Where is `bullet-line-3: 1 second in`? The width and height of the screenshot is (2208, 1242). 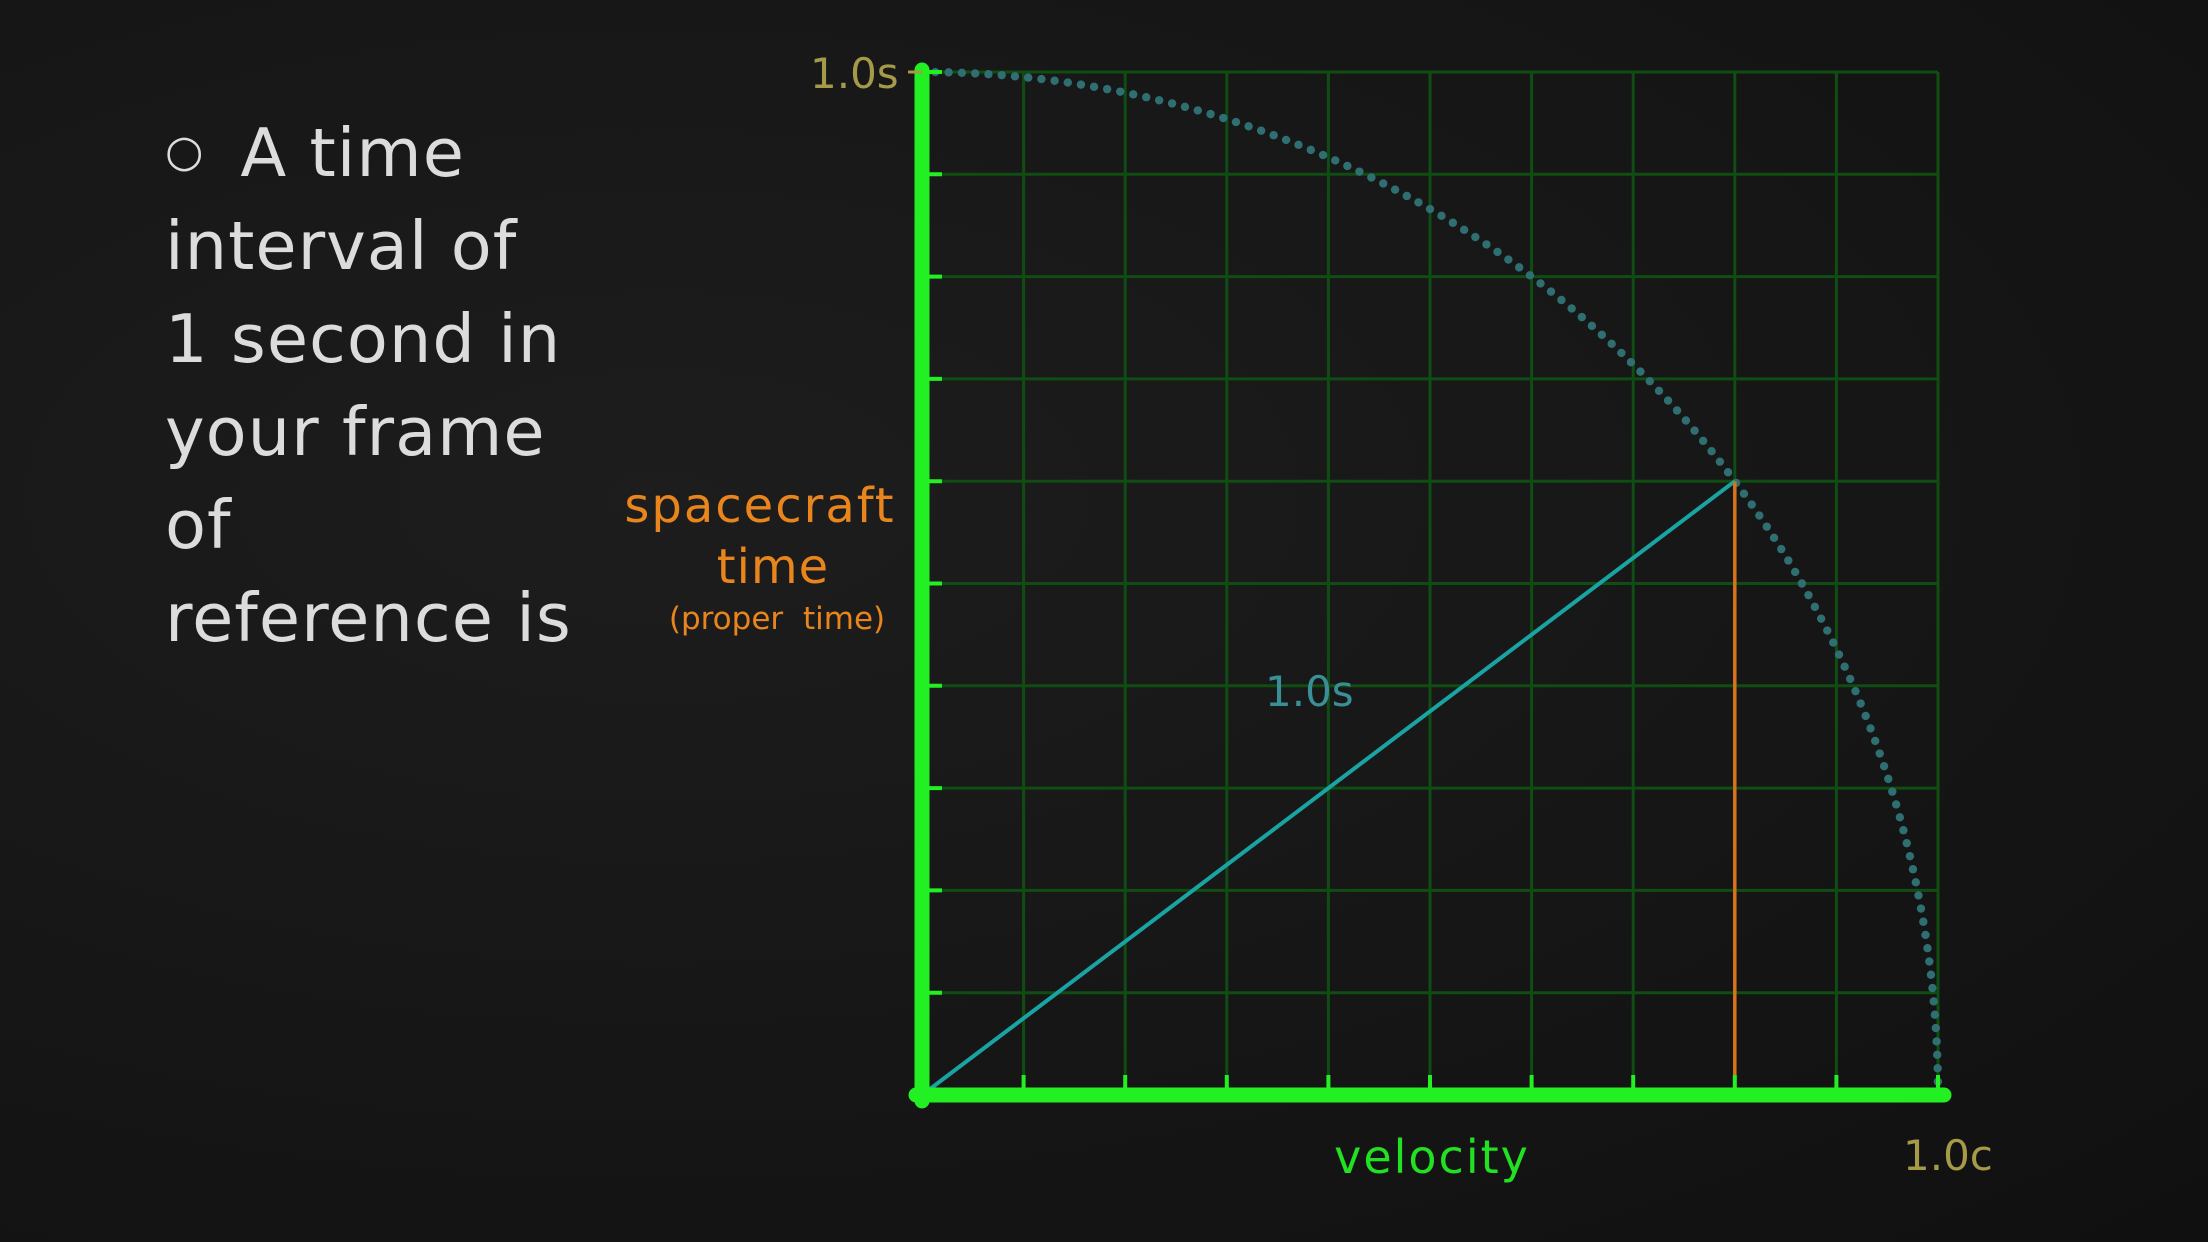
bullet-line-3: 1 second in is located at coordinates (363, 339).